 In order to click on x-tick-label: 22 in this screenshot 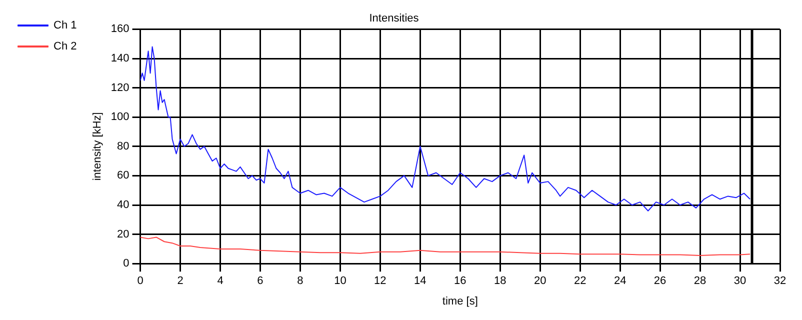, I will do `click(580, 281)`.